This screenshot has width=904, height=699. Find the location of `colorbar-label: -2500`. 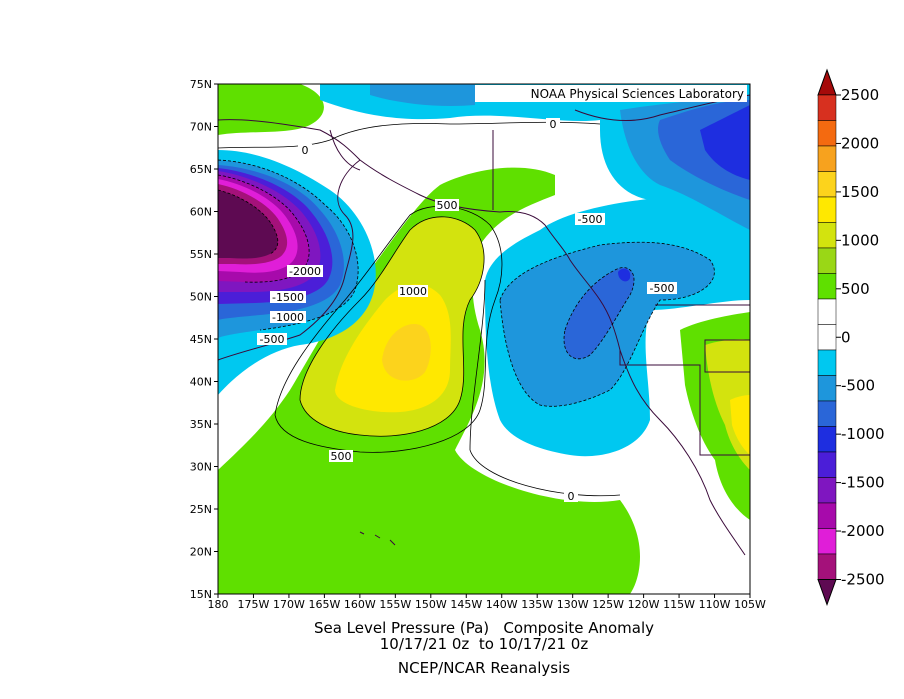

colorbar-label: -2500 is located at coordinates (863, 580).